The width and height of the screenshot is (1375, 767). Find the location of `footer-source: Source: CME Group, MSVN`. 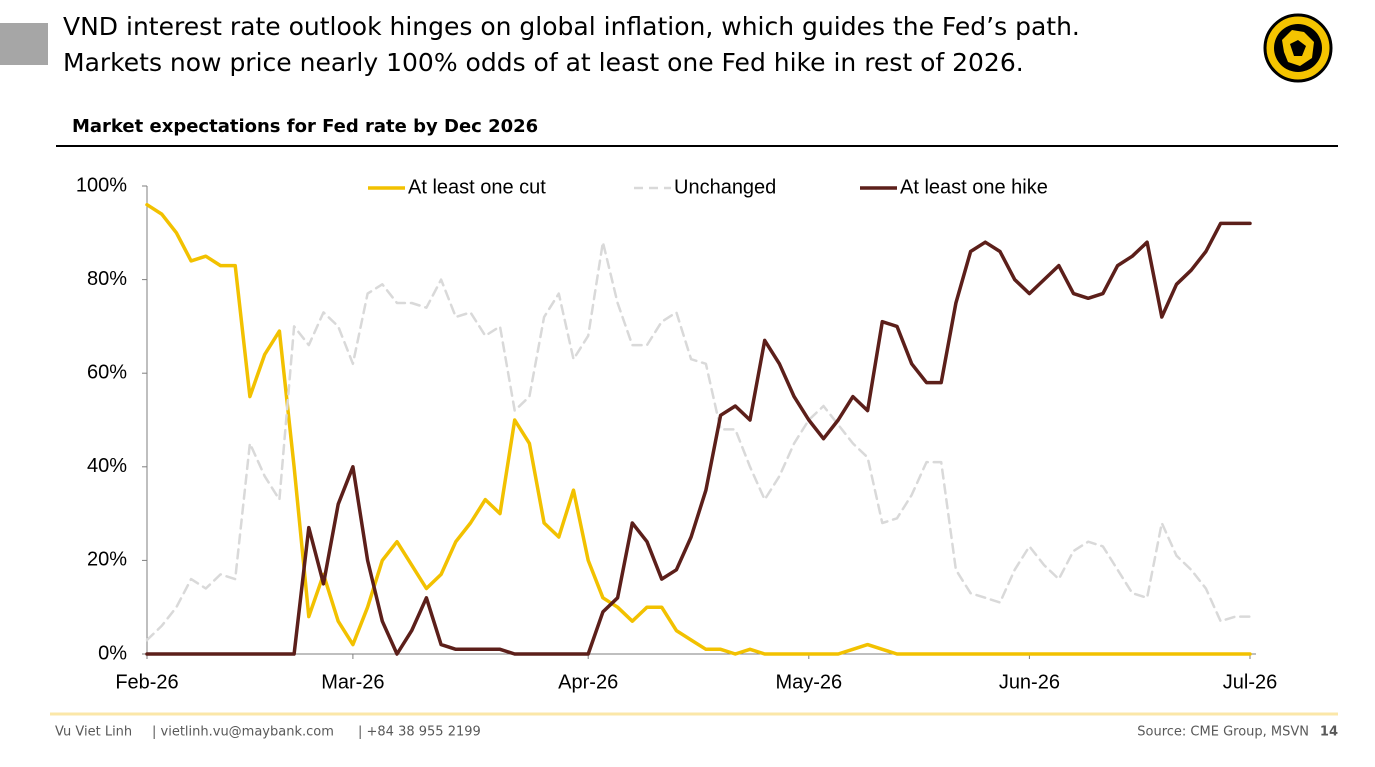

footer-source: Source: CME Group, MSVN is located at coordinates (1223, 732).